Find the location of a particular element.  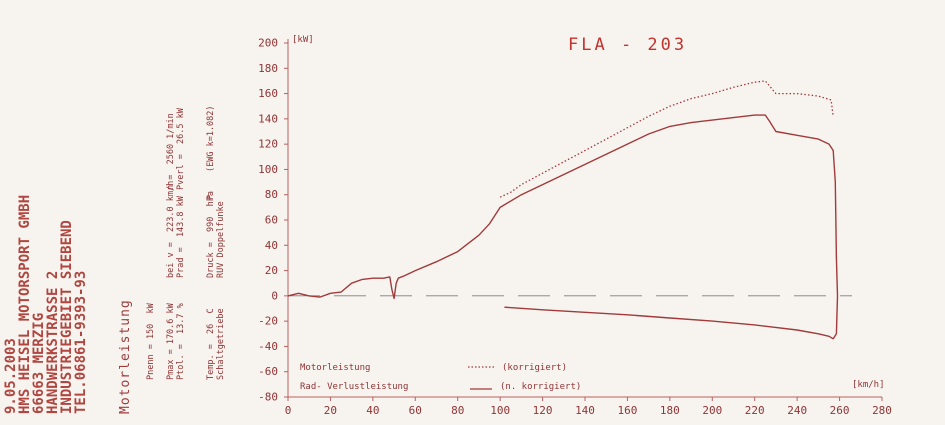

y-tick-label: -40 is located at coordinates (268, 346).